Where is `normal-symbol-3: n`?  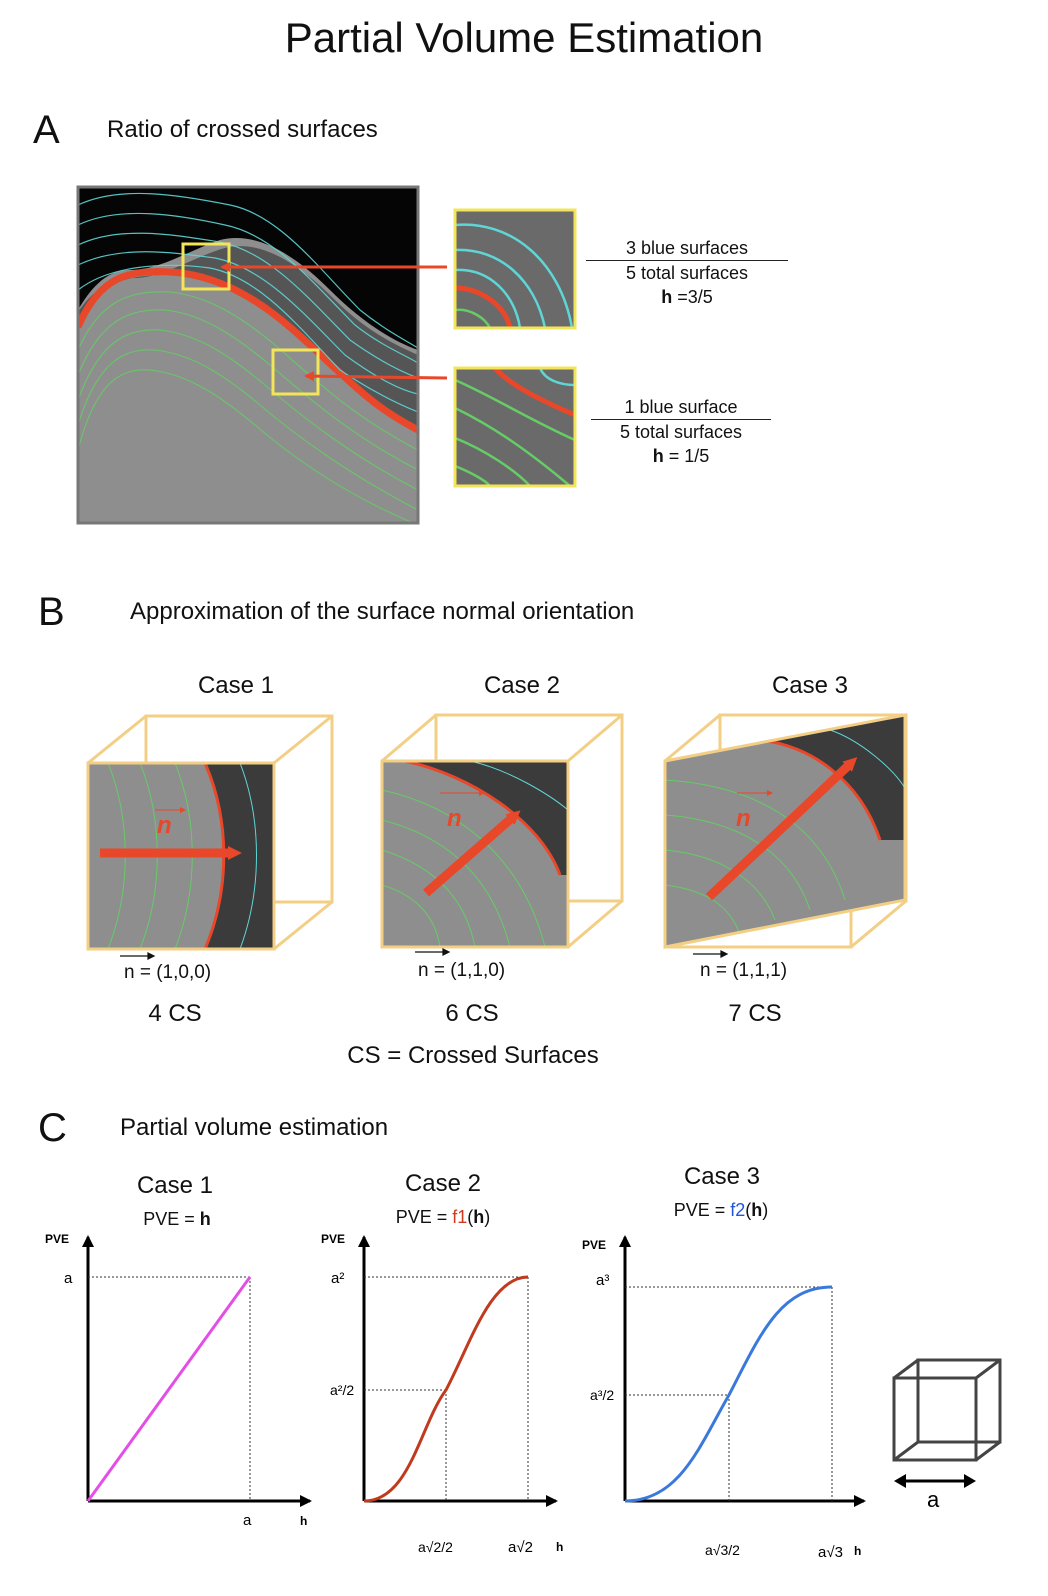
normal-symbol-3: n is located at coordinates (743, 818).